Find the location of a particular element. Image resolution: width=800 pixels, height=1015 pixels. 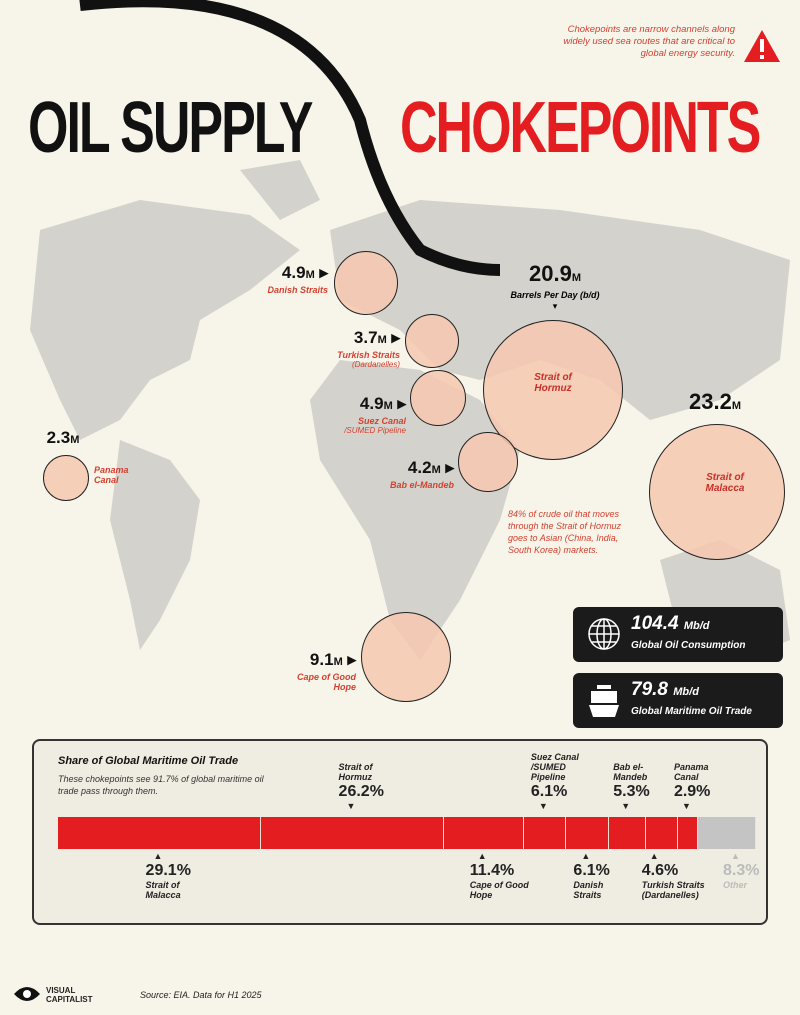

oil-splash-decoration is located at coordinates (290, 138).